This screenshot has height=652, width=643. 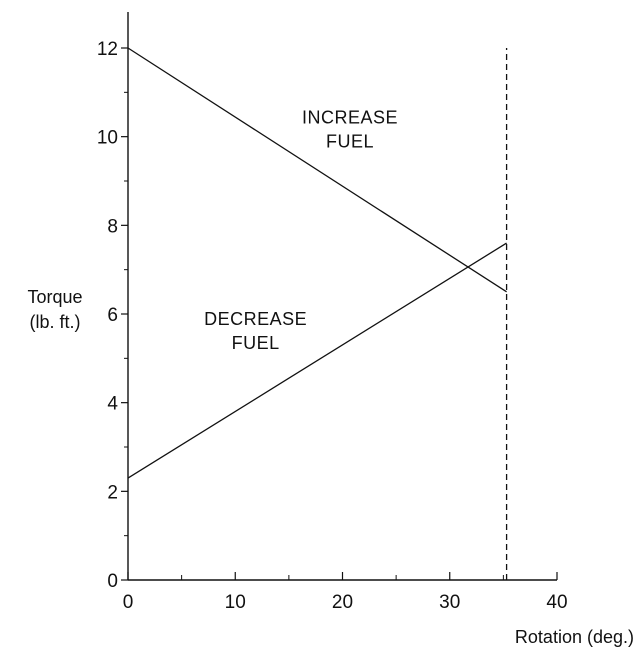 I want to click on annotation-1-line-1: INCREASE, so click(x=350, y=117).